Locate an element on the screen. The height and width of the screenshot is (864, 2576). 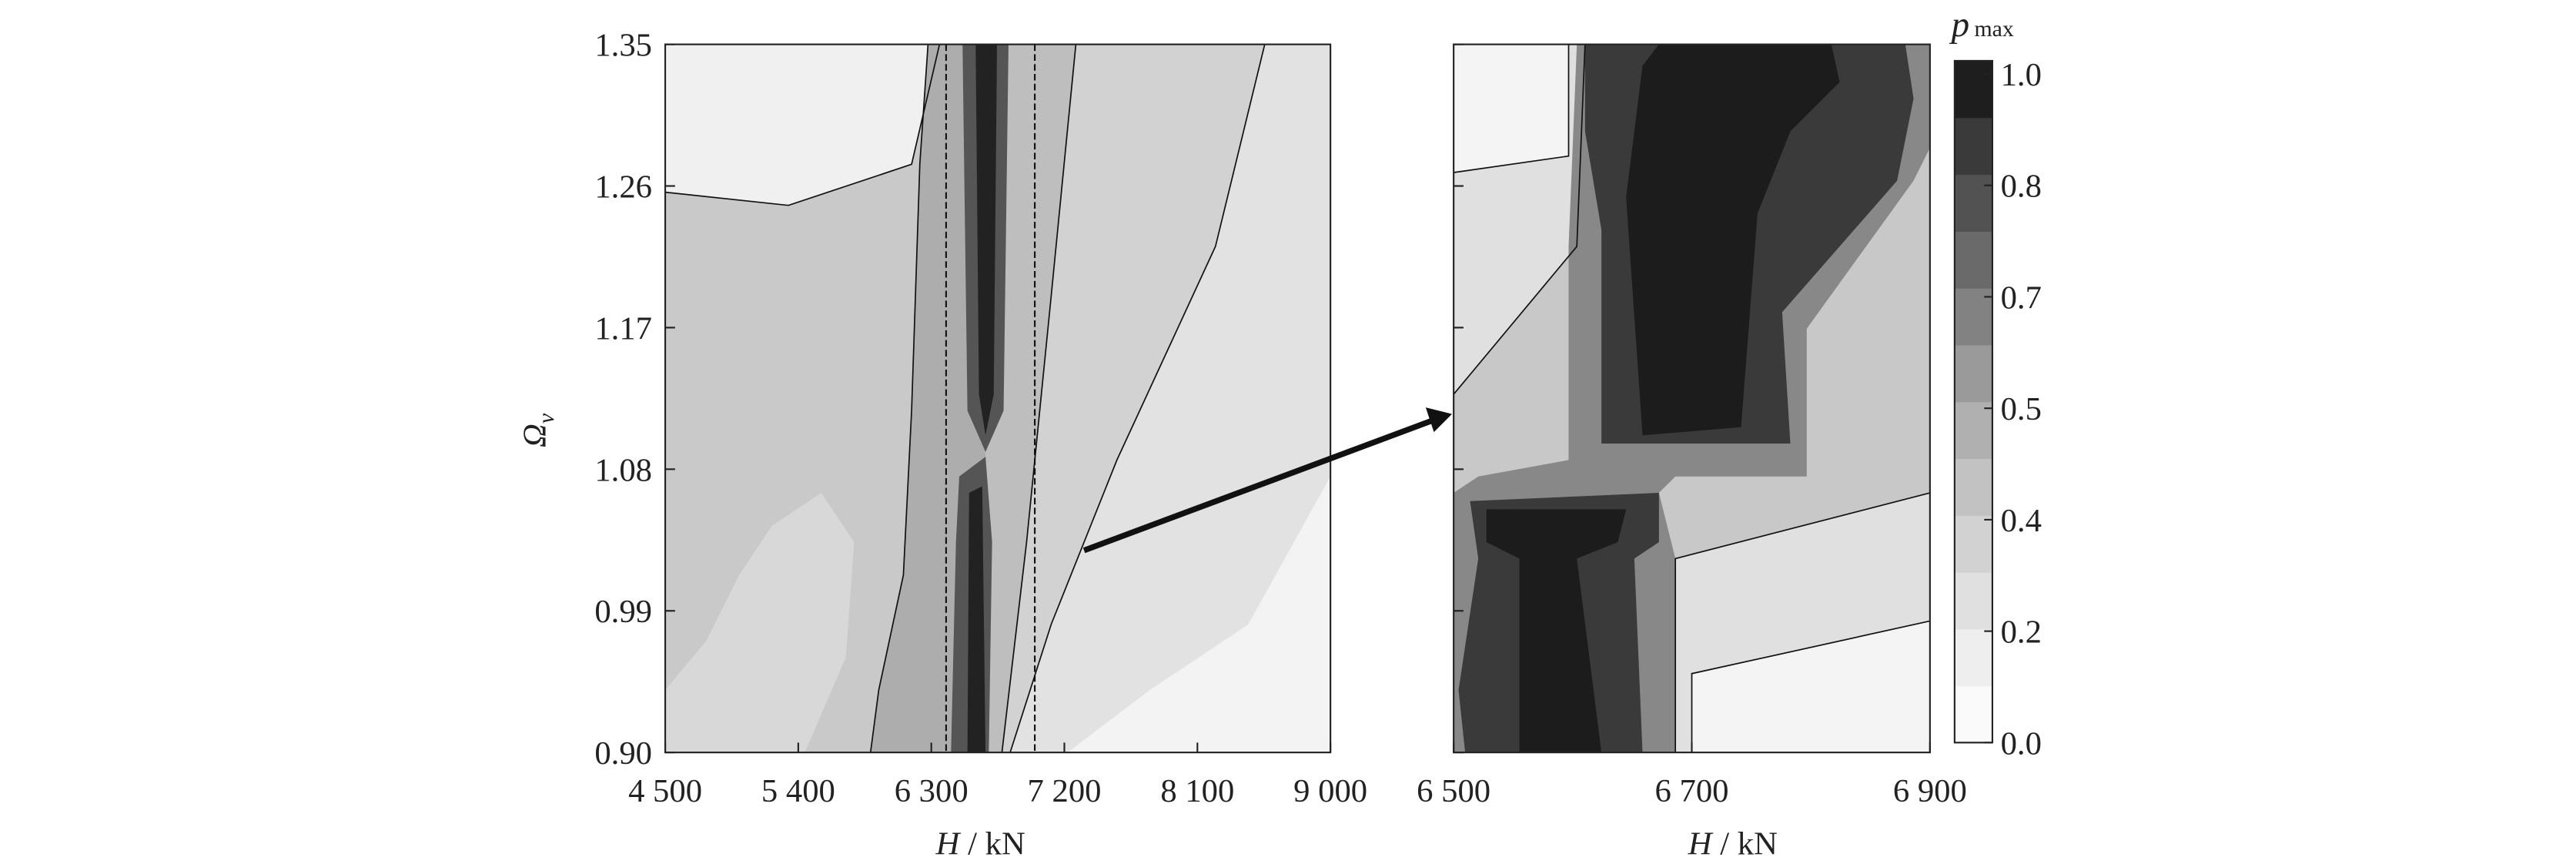
colorbar-subscript: max is located at coordinates (1994, 29).